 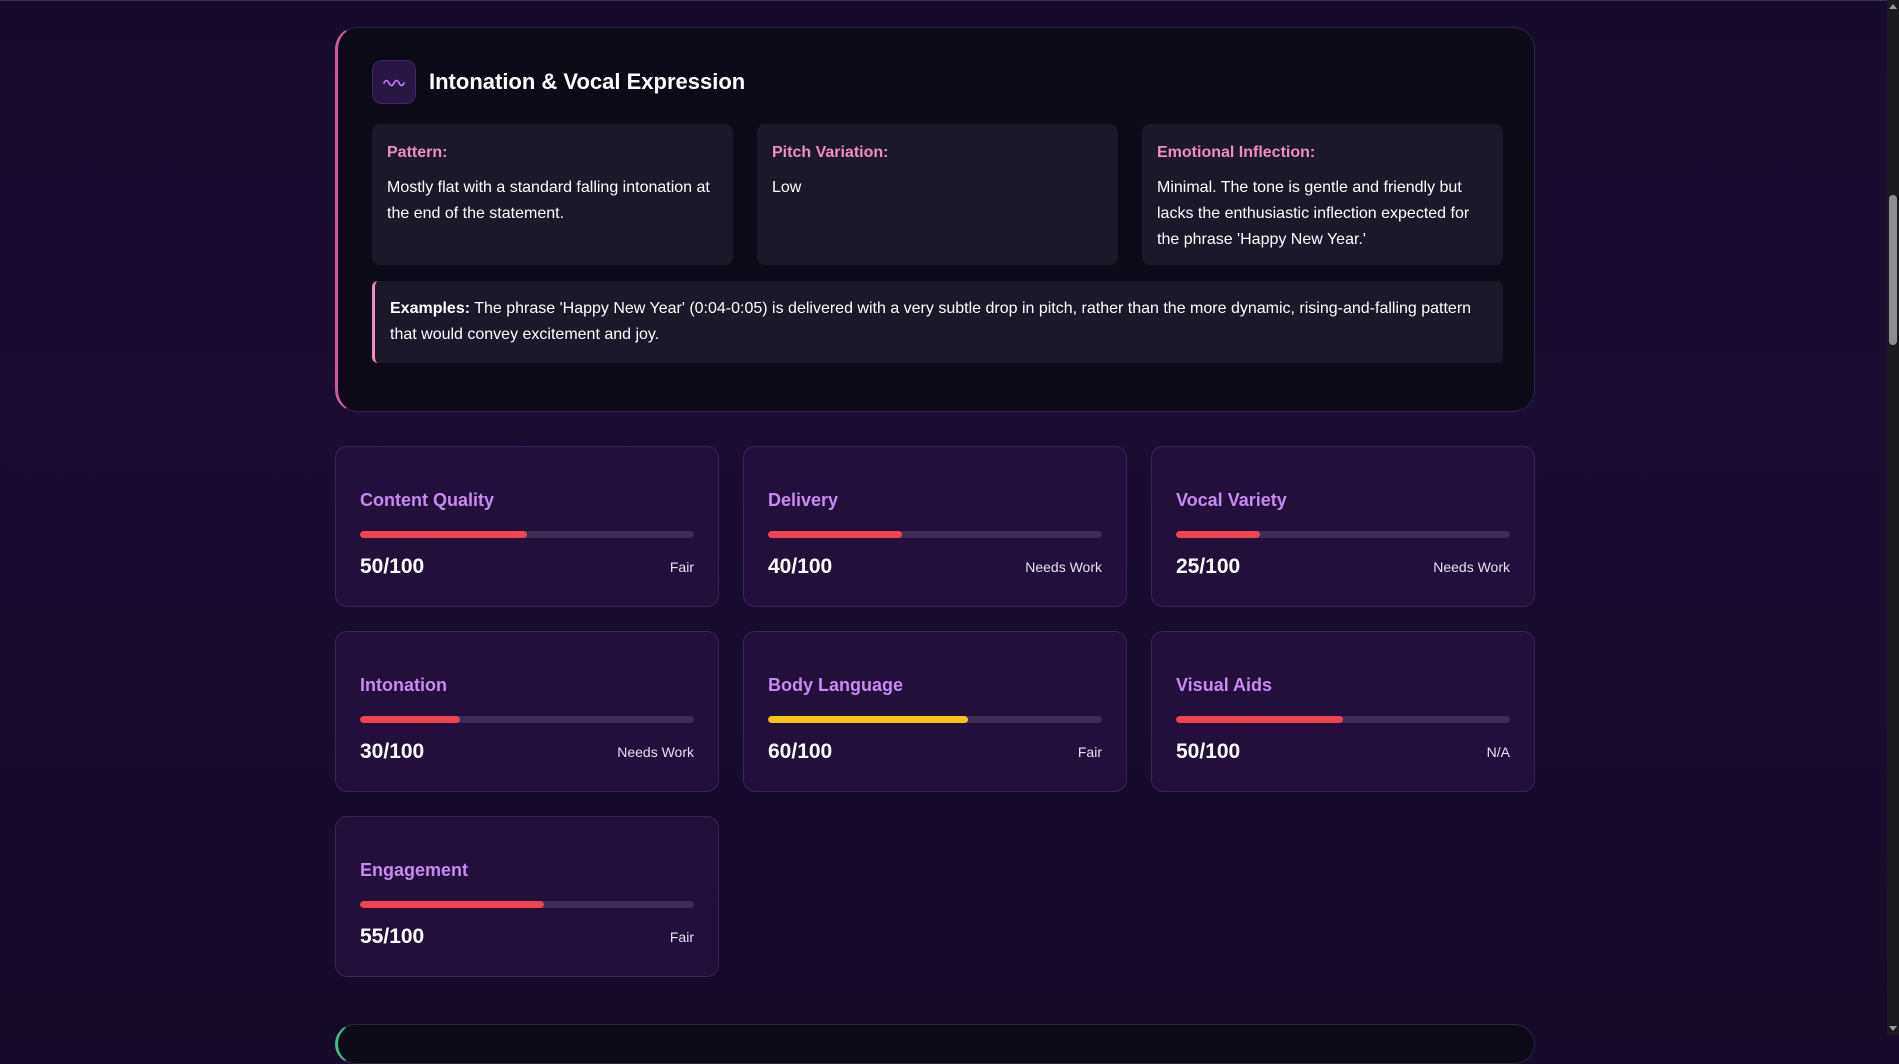 I want to click on metric-title: Body Language, so click(x=836, y=685).